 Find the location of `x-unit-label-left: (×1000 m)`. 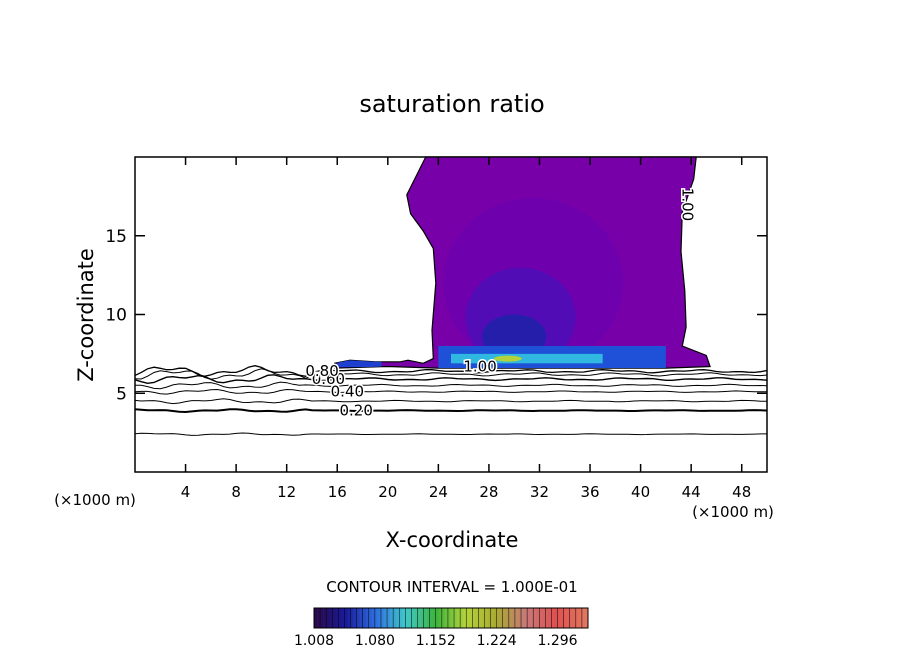

x-unit-label-left: (×1000 m) is located at coordinates (95, 500).